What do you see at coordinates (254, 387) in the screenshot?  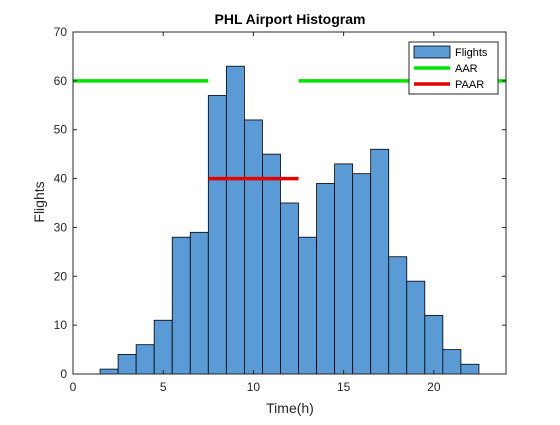 I see `x-tick-label: 10` at bounding box center [254, 387].